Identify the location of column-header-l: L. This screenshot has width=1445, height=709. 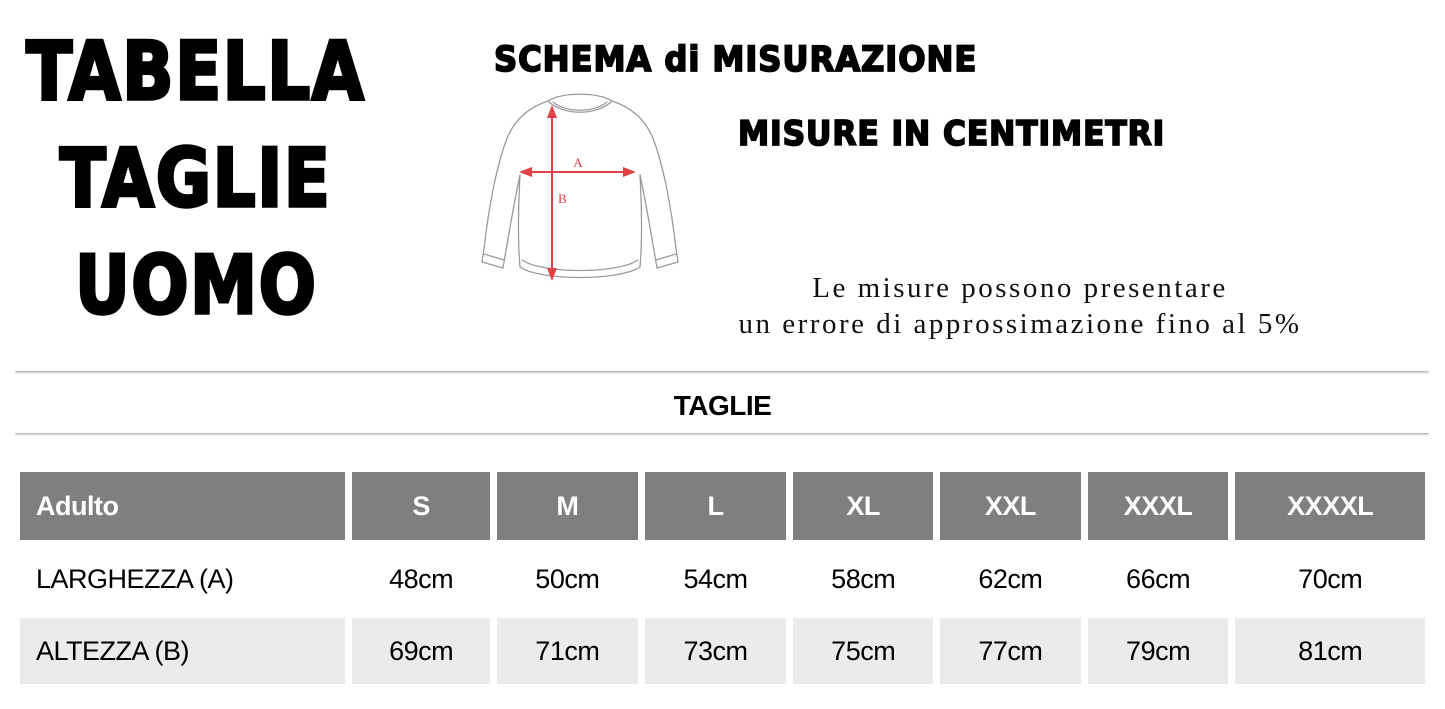
(715, 506).